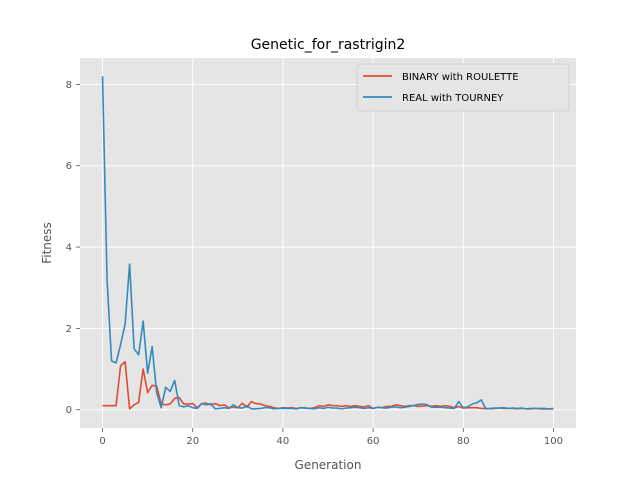  I want to click on legend-label-real-tourney: REAL with TOURNEY, so click(453, 98).